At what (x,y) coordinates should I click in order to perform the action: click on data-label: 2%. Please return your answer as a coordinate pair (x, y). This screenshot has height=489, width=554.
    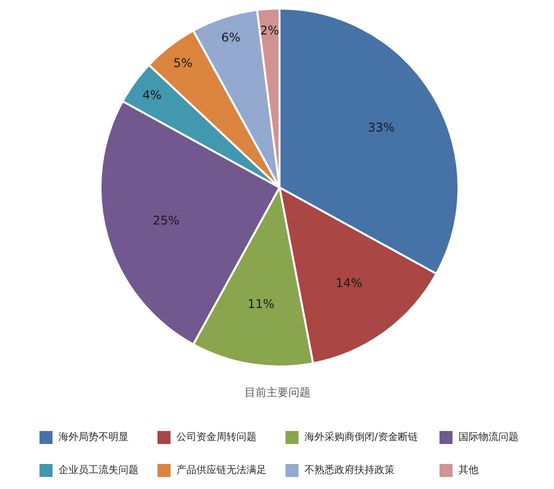
    Looking at the image, I should click on (270, 30).